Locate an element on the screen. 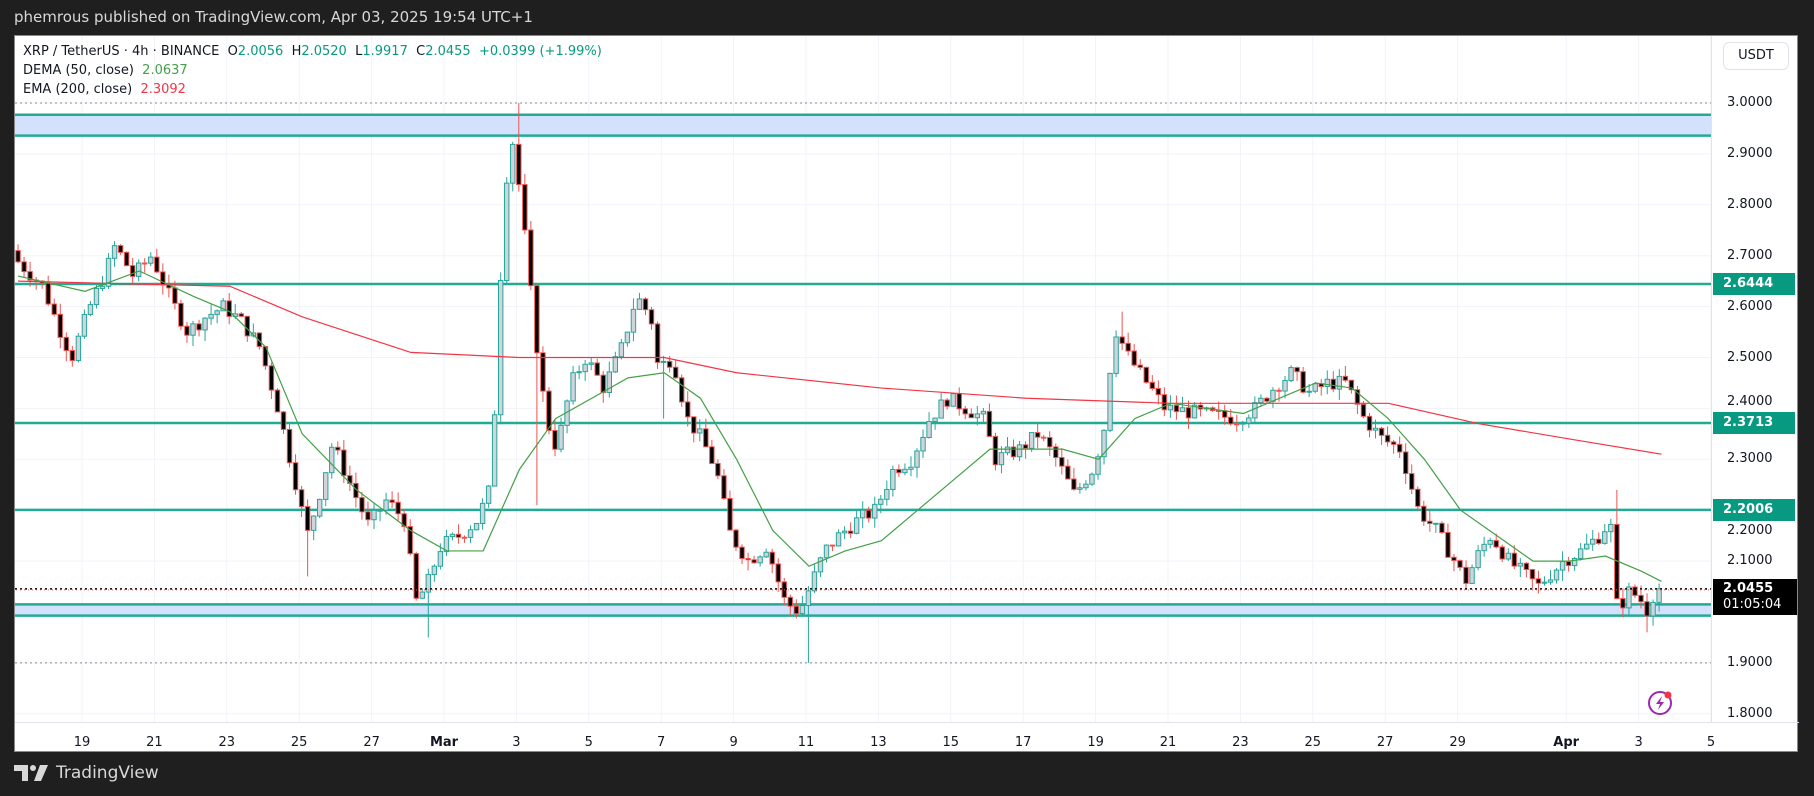 The height and width of the screenshot is (796, 1814). dema-row: DEMA (50, close) 2.0637 is located at coordinates (312, 70).